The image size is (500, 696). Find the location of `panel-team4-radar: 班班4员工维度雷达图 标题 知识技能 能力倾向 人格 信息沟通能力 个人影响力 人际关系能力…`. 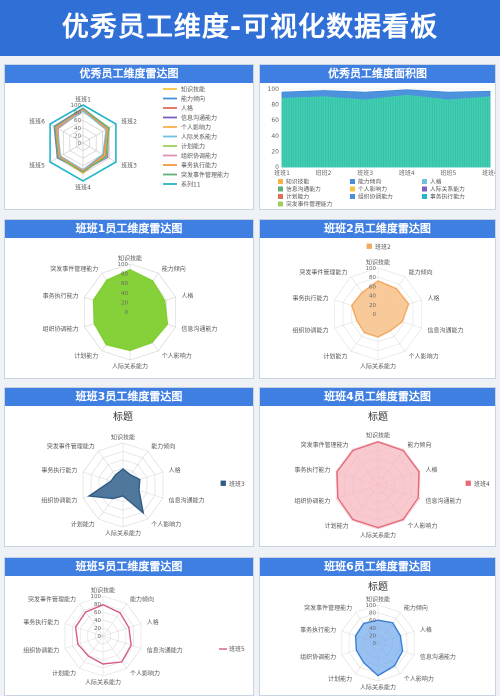

panel-team4-radar: 班班4员工维度雷达图 标题 知识技能 能力倾向 人格 信息沟通能力 个人影响力 人际关系能力… is located at coordinates (377, 467).